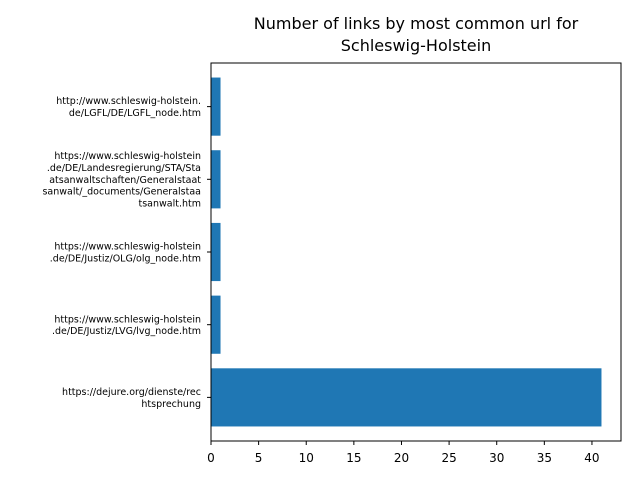 The height and width of the screenshot is (480, 640). What do you see at coordinates (401, 458) in the screenshot?
I see `x-tick-label: 20` at bounding box center [401, 458].